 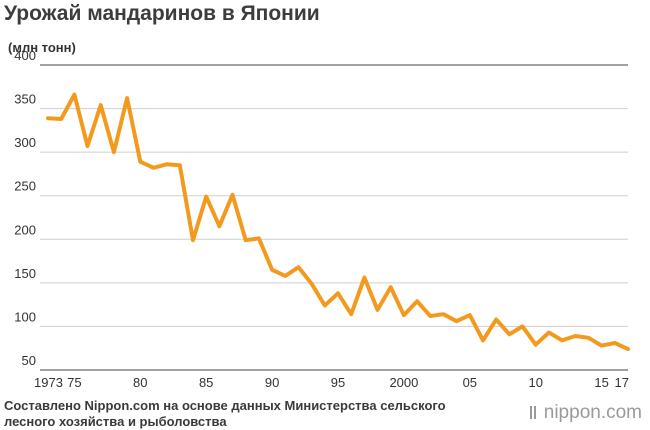 What do you see at coordinates (391, 287) in the screenshot?
I see `data-point-1999` at bounding box center [391, 287].